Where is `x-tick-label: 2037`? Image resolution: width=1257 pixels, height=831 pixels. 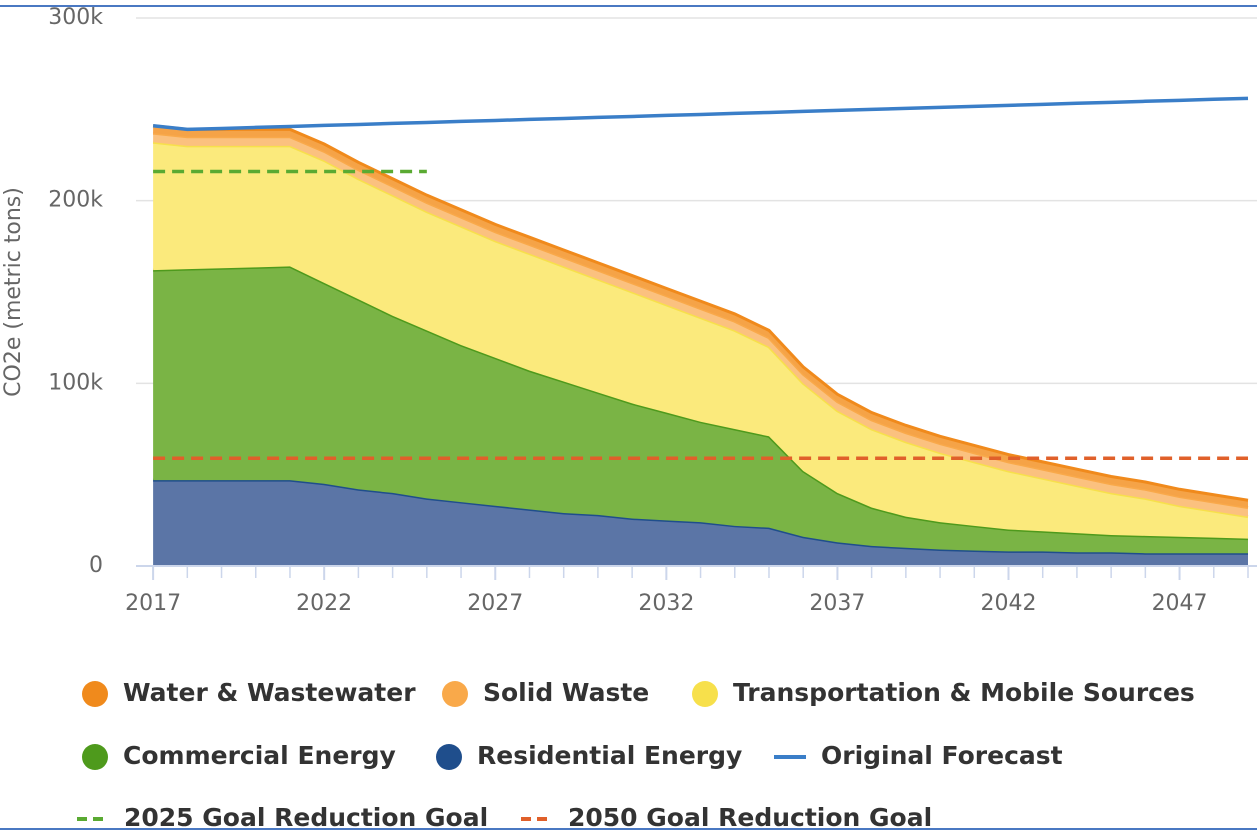
x-tick-label: 2037 is located at coordinates (837, 603).